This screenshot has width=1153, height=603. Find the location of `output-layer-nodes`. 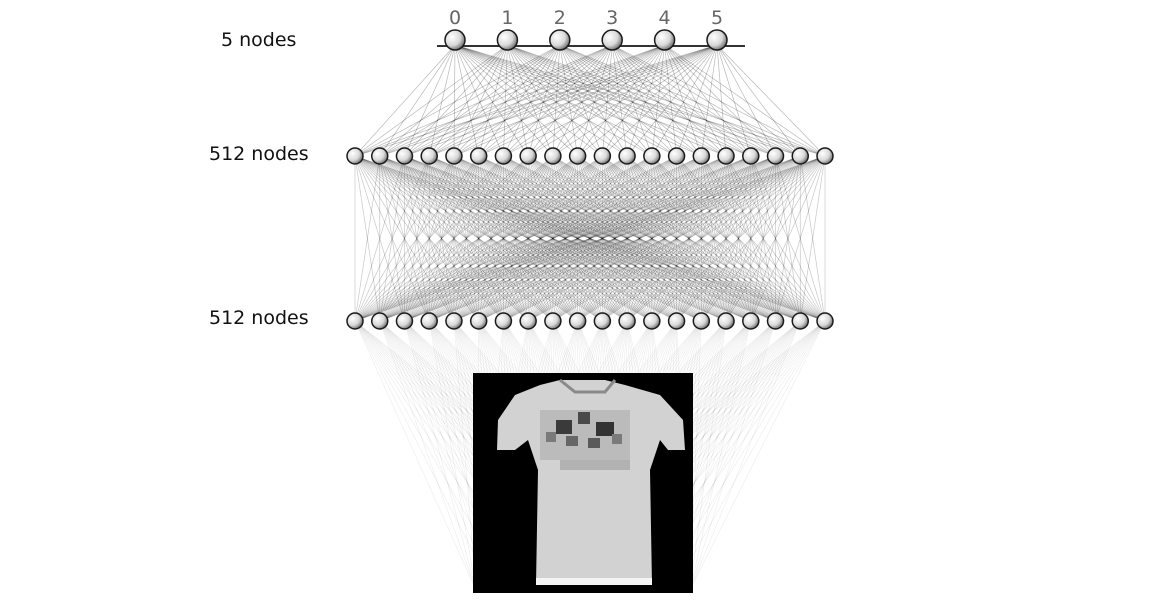

output-layer-nodes is located at coordinates (586, 40).